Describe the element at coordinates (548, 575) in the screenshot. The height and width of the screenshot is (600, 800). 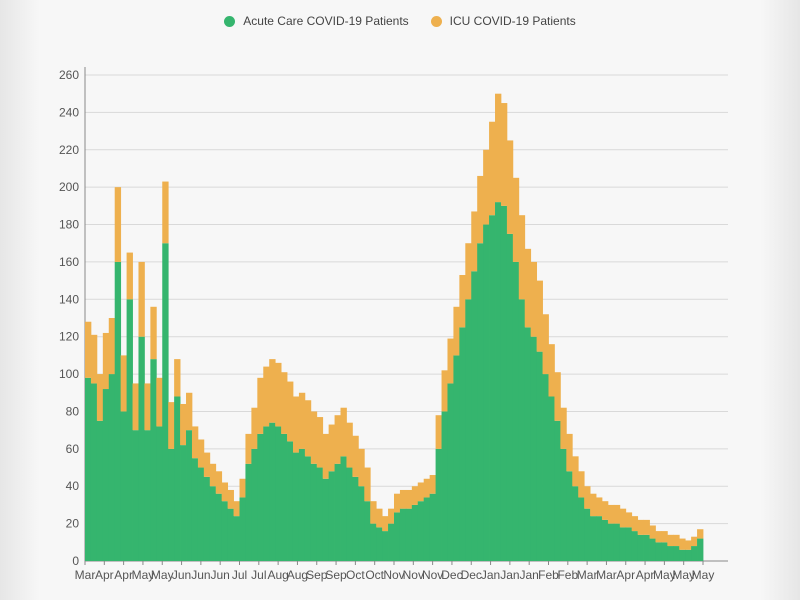
I see `x-tick-label: Feb` at that location.